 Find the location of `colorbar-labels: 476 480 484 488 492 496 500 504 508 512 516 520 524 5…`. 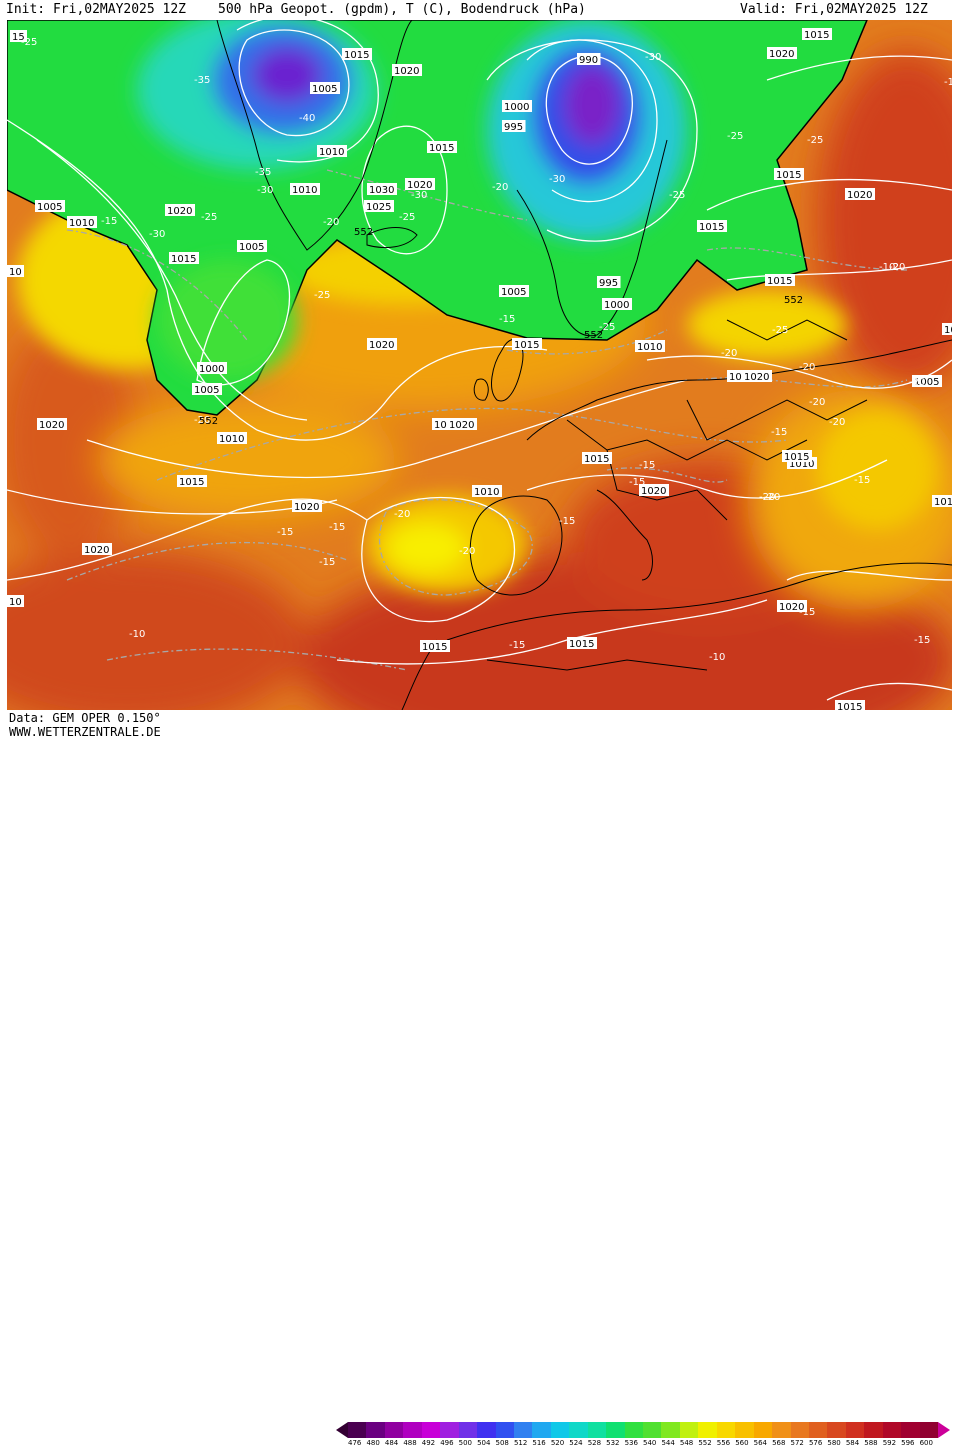

colorbar-labels: 476 480 484 488 492 496 500 504 508 512 516 520 524 5… is located at coordinates (643, 1443).